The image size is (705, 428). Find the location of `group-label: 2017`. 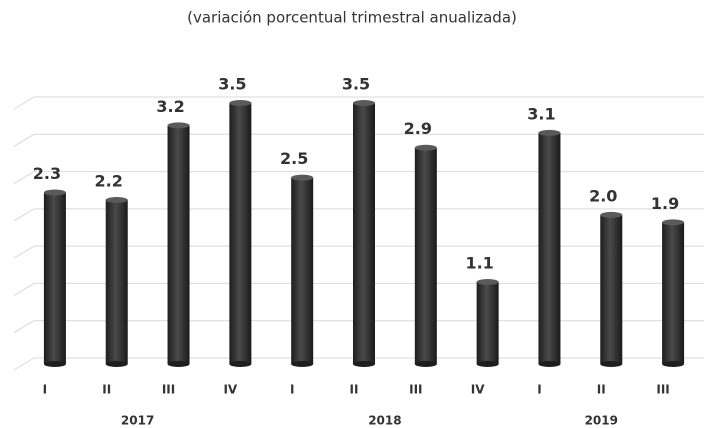

group-label: 2017 is located at coordinates (137, 421).